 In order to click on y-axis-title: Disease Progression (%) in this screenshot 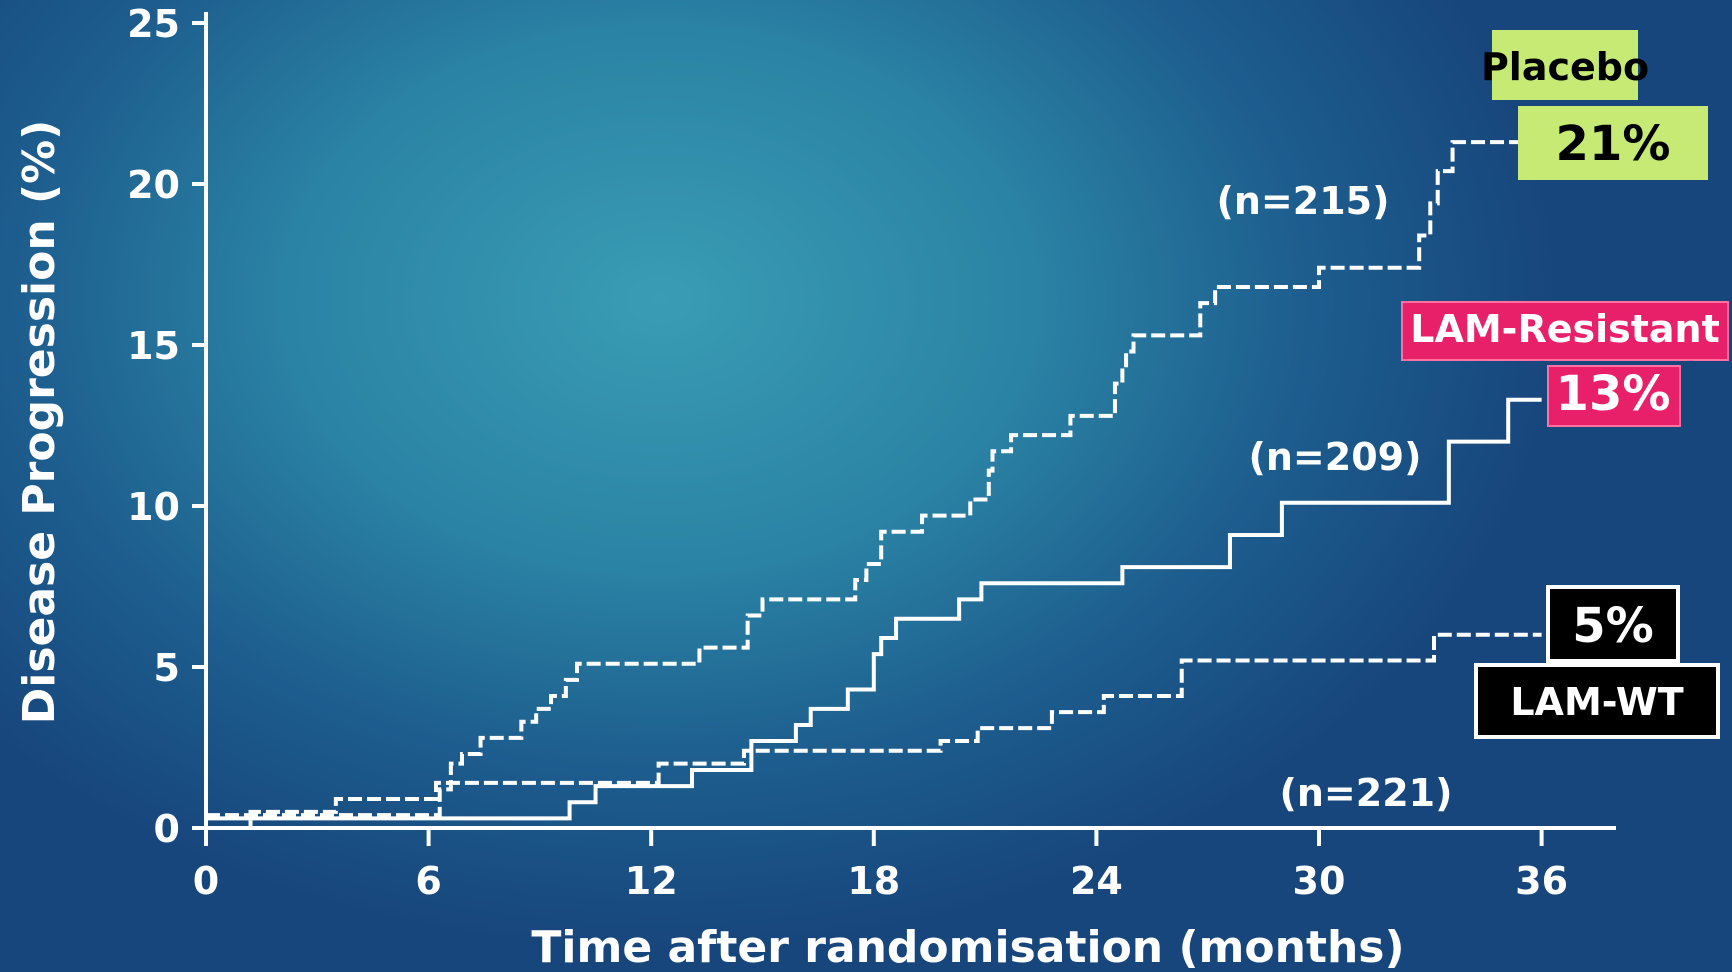, I will do `click(39, 422)`.